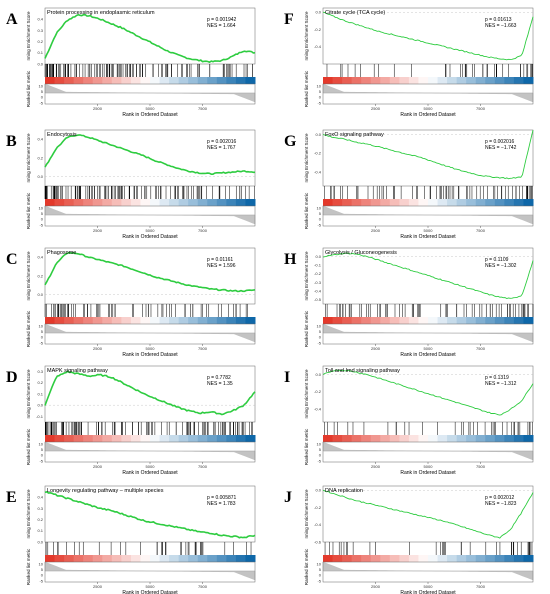 This screenshot has width=550, height=594. What do you see at coordinates (221, 26) in the screenshot?
I see `nes-value: NES = 1.664` at bounding box center [221, 26].